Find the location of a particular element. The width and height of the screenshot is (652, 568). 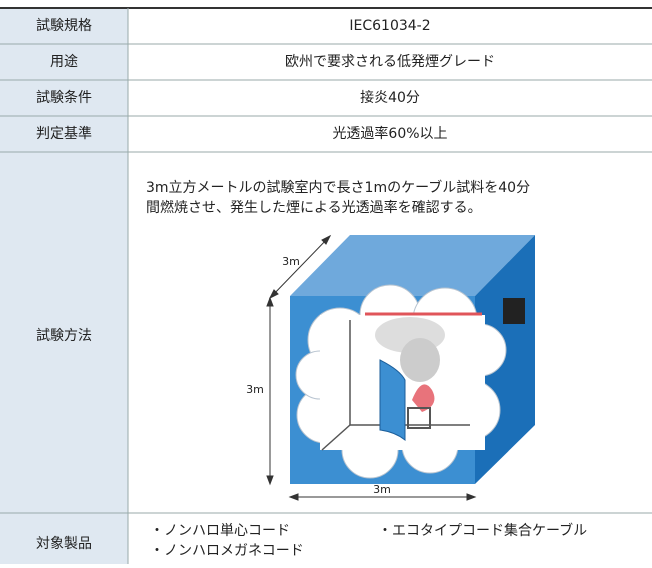

row-value: 接炎40分 is located at coordinates (390, 97).